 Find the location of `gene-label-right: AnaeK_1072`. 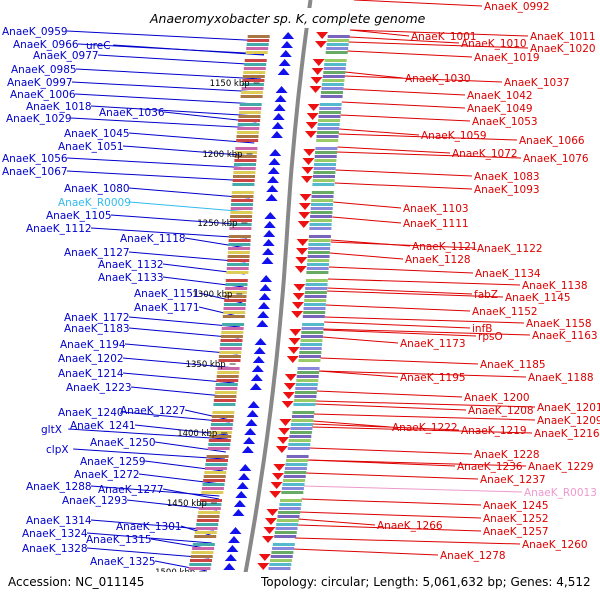

gene-label-right: AnaeK_1072 is located at coordinates (485, 154).